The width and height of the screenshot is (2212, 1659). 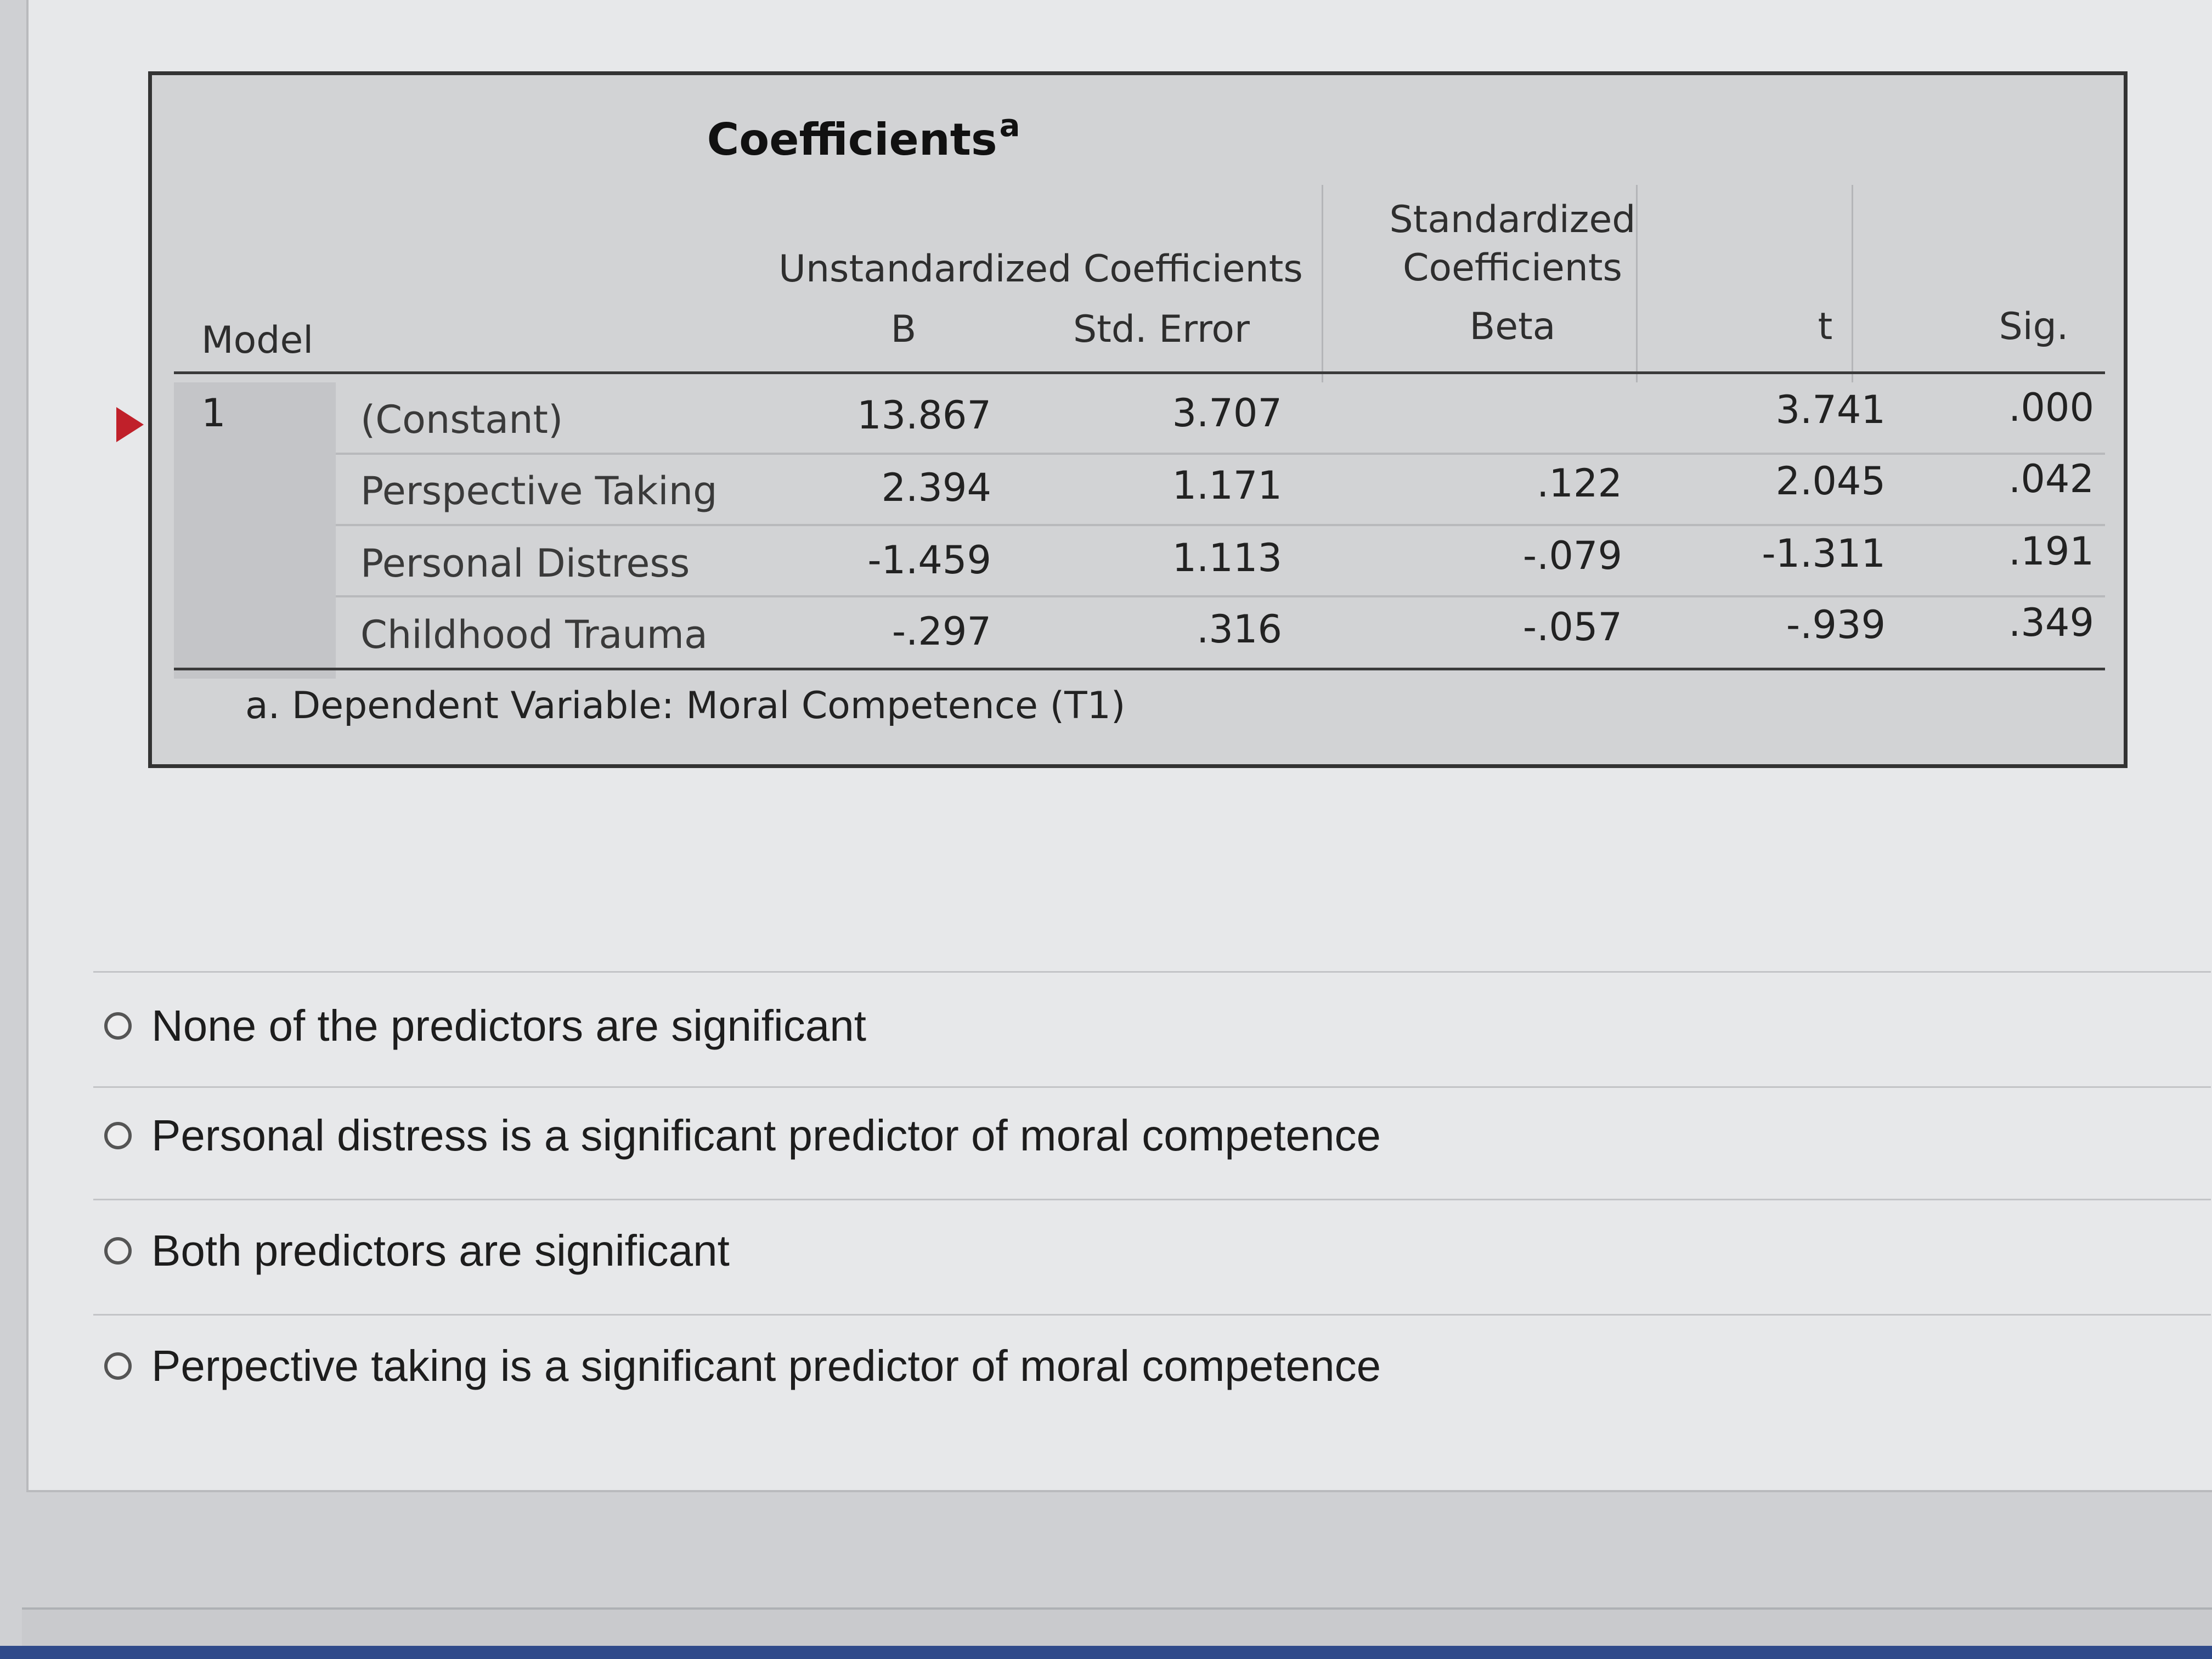 I want to click on row-marker-arrow-icon, so click(x=130, y=424).